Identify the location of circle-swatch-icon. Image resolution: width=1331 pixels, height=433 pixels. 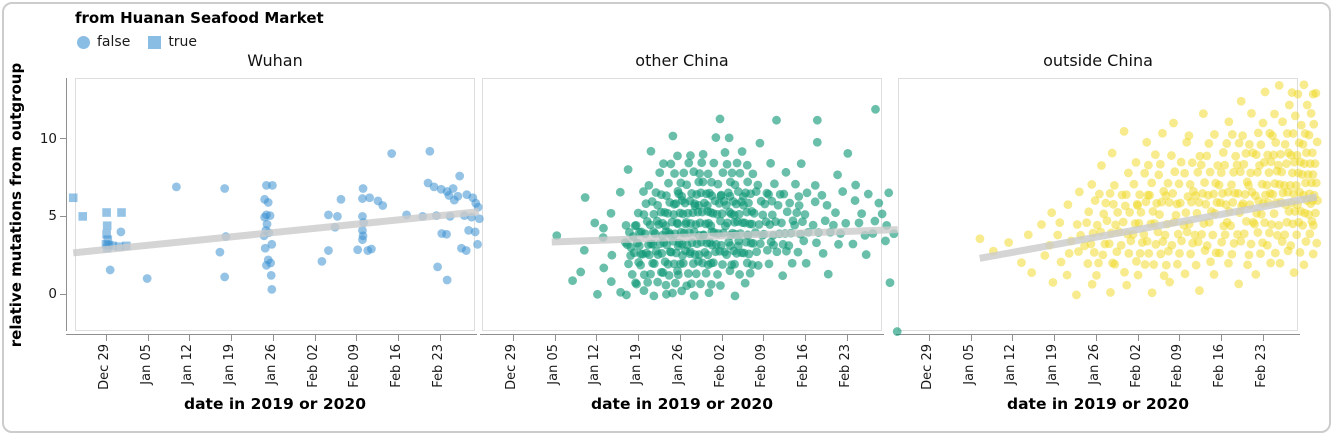
(83, 42).